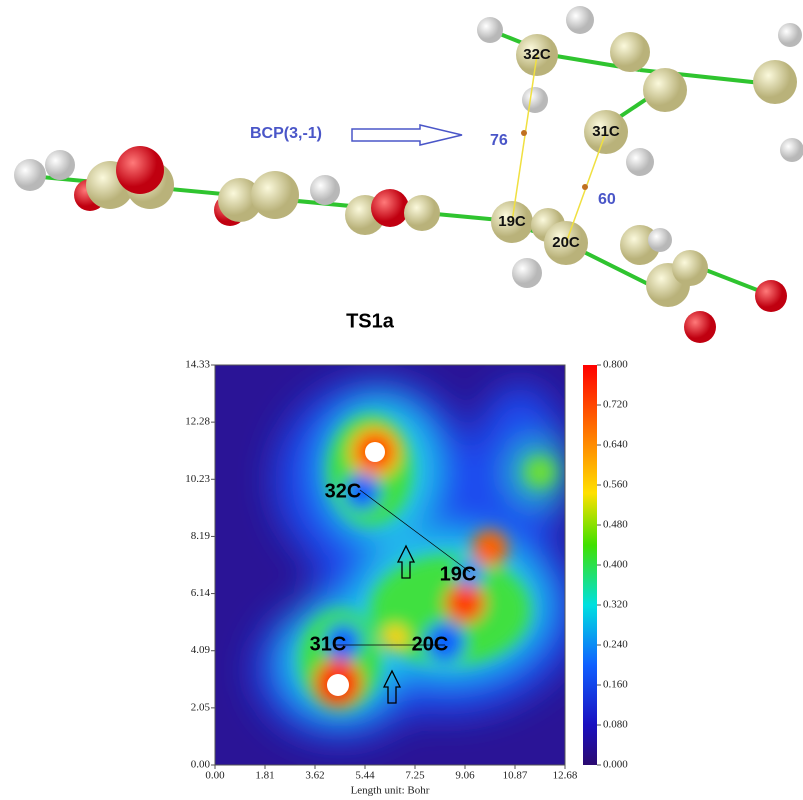  What do you see at coordinates (615, 725) in the screenshot?
I see `colorbar-tick-label: 0.080` at bounding box center [615, 725].